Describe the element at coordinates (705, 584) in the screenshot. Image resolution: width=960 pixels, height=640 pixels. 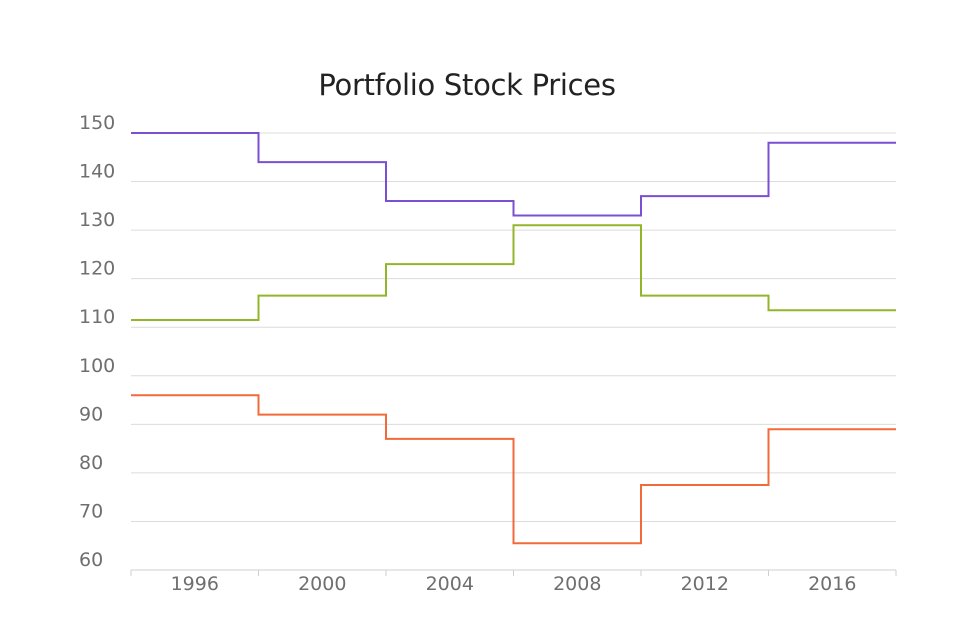
I see `x-tick-label: 2012` at that location.